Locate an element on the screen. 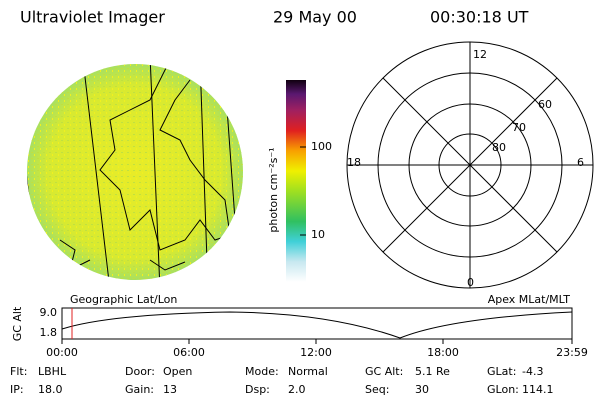  lat-label: 70 is located at coordinates (519, 127).